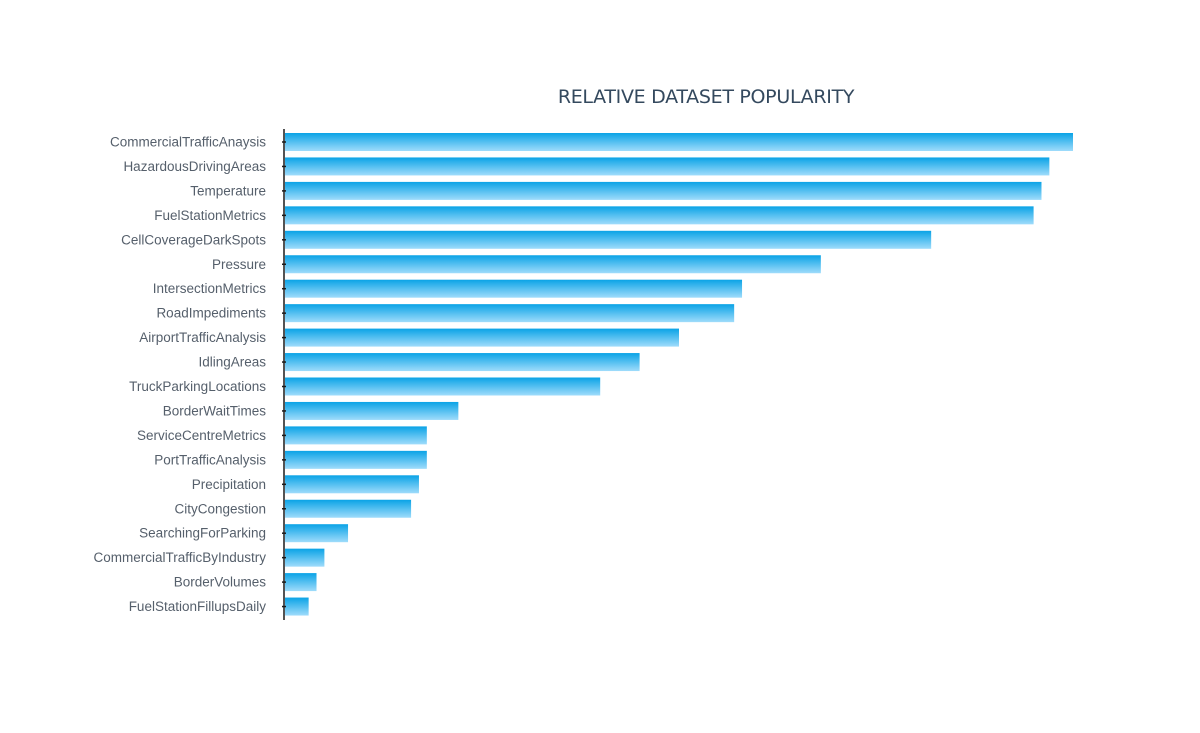  I want to click on bar-HazardousDrivingAreas, so click(667, 166).